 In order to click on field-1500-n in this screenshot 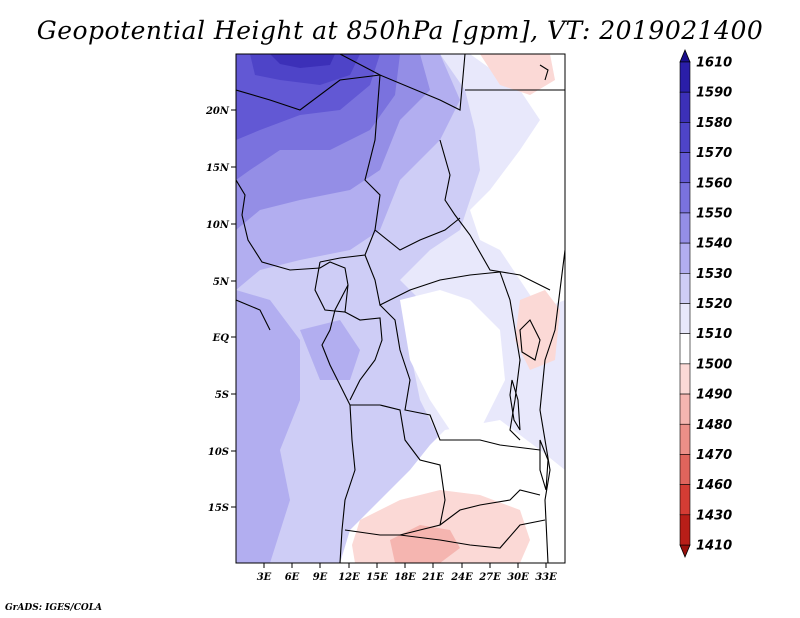, I will do `click(517, 182)`.